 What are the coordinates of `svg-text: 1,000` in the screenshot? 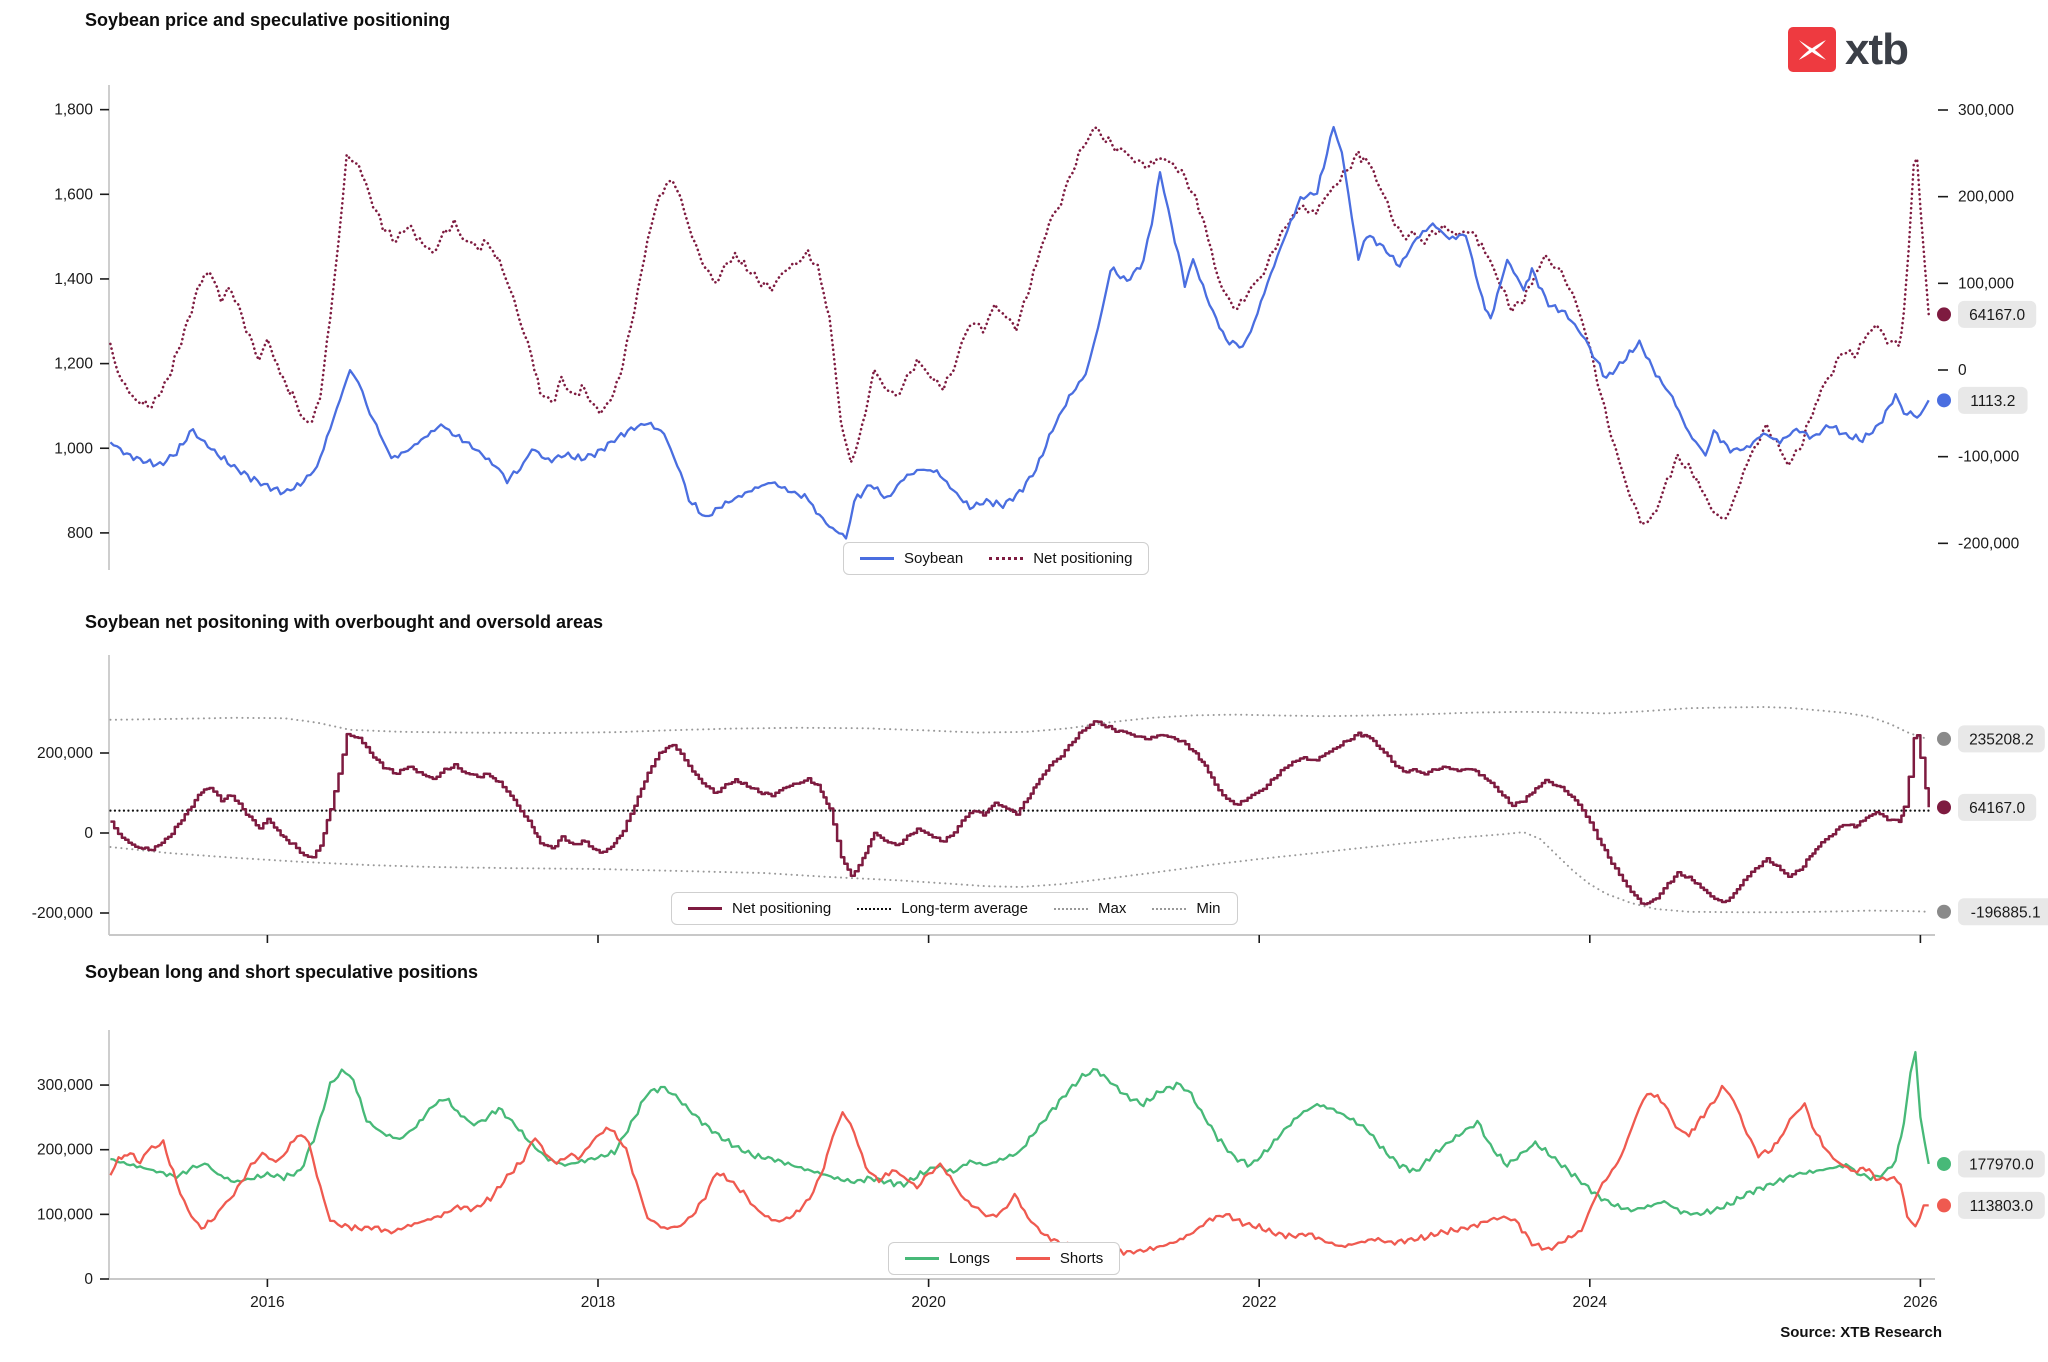 It's located at (73, 448).